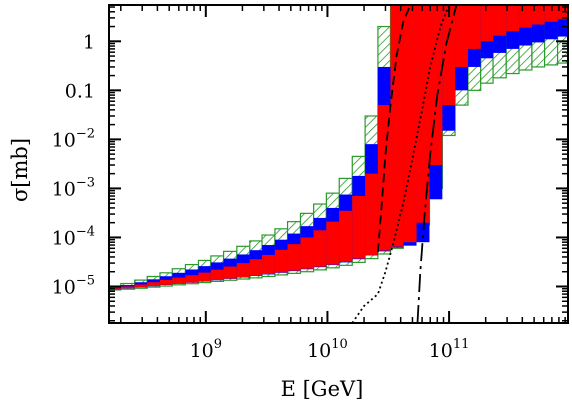 The width and height of the screenshot is (572, 410). I want to click on dotted-curve, so click(400, 164).